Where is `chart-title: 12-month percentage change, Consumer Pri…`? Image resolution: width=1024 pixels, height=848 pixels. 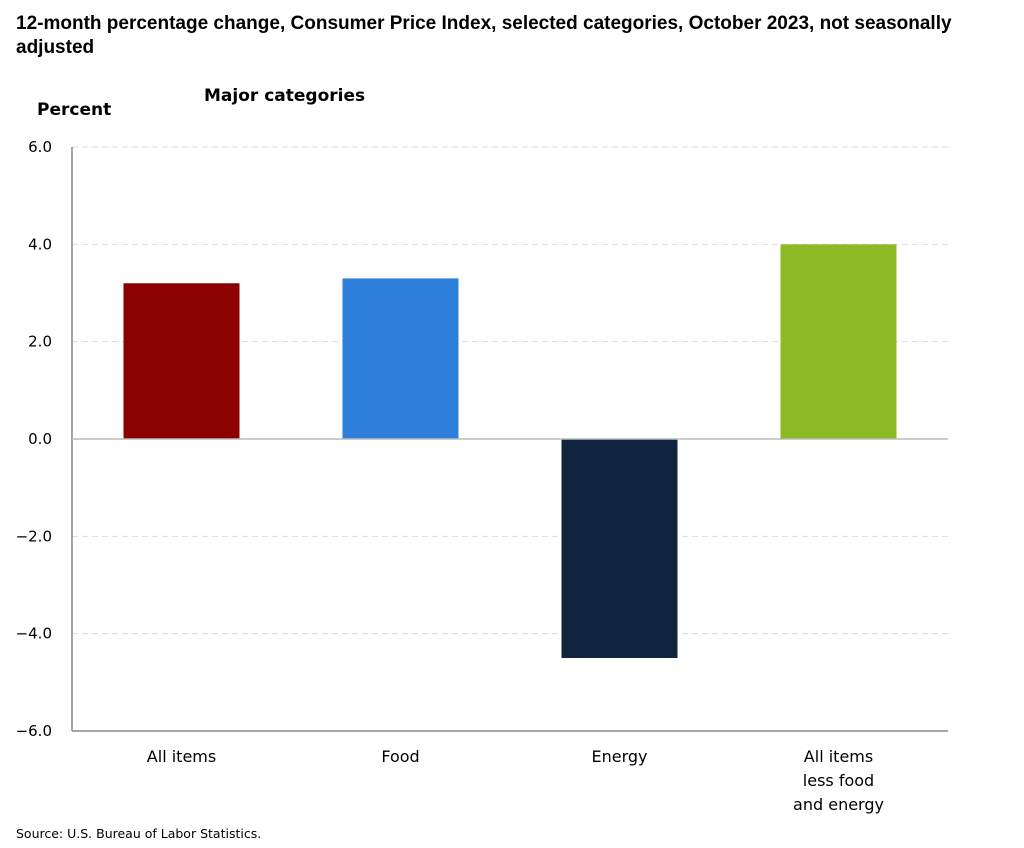
chart-title: 12-month percentage change, Consumer Pri… is located at coordinates (484, 35).